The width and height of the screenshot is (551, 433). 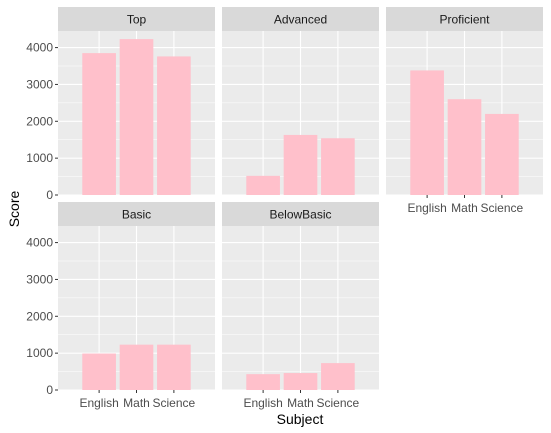 I want to click on facet-panel-advanced: Advanced, so click(x=300, y=101).